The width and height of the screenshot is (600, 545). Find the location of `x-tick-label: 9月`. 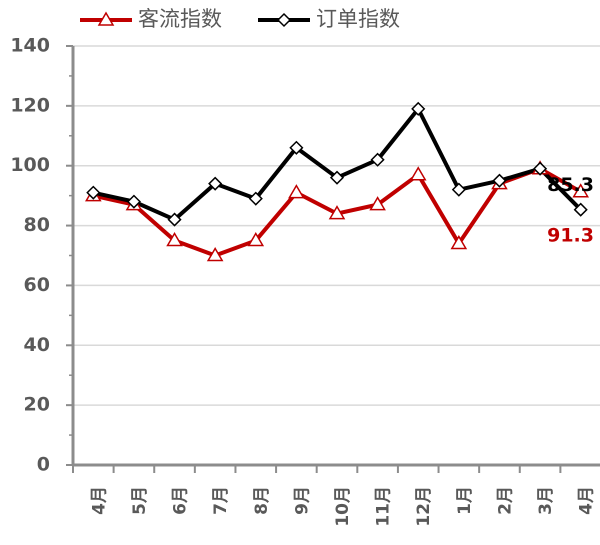

x-tick-label: 9月 is located at coordinates (302, 500).